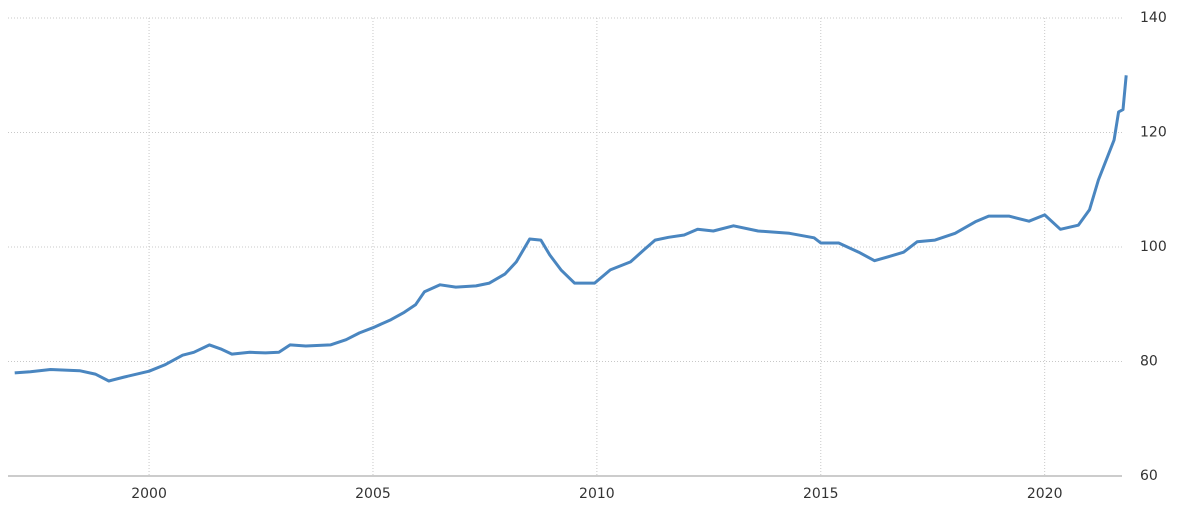  What do you see at coordinates (149, 494) in the screenshot?
I see `x-tick-label: 2000` at bounding box center [149, 494].